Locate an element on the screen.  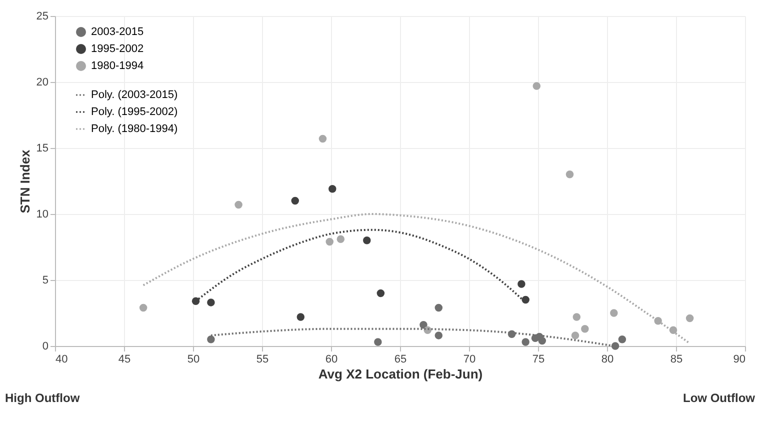
x-axis-title: Avg X2 Location (Feb-Jun) is located at coordinates (400, 374).